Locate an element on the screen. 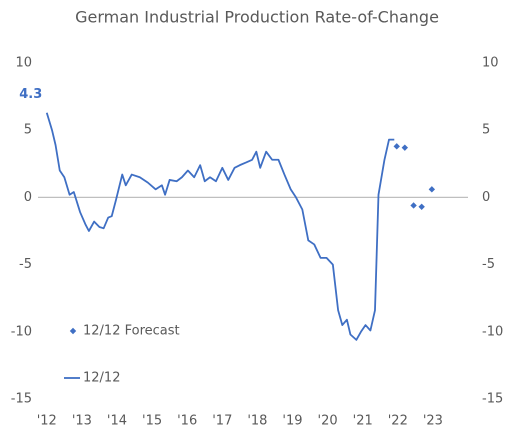 This screenshot has width=514, height=443. x-tick-label: '21 is located at coordinates (363, 421).